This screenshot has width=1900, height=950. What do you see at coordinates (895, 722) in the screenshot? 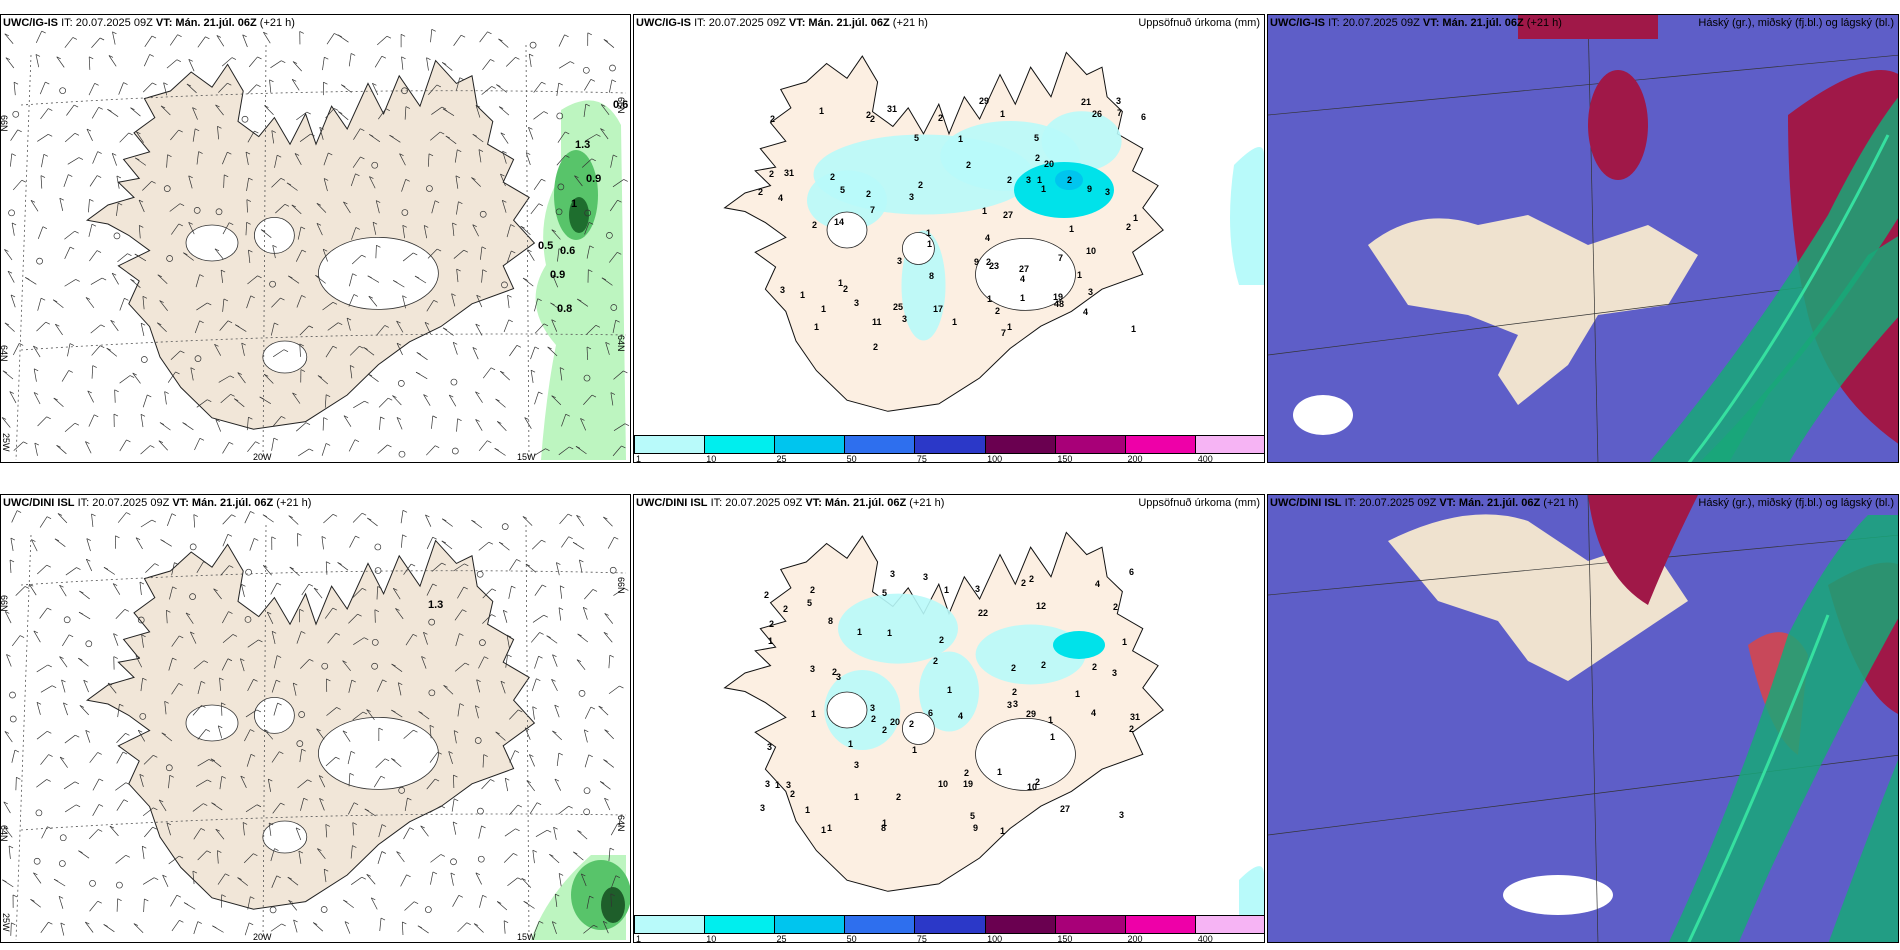
I see `precip-value-label: 20` at bounding box center [895, 722].